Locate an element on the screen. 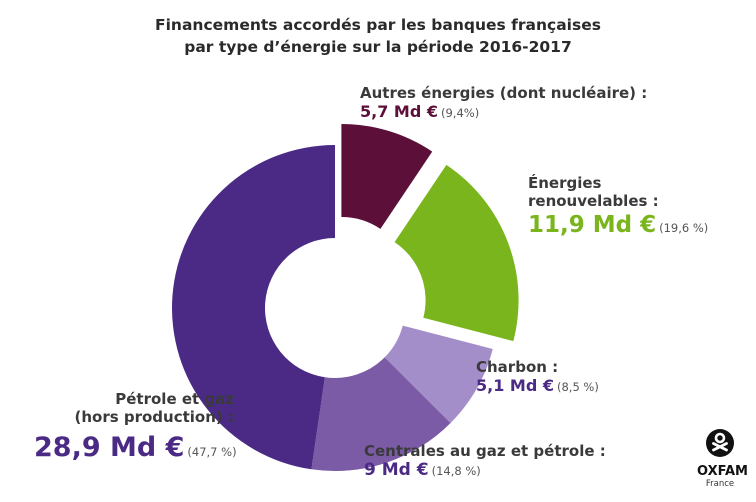 The image size is (756, 502). oxfam-logo-icon is located at coordinates (720, 443).